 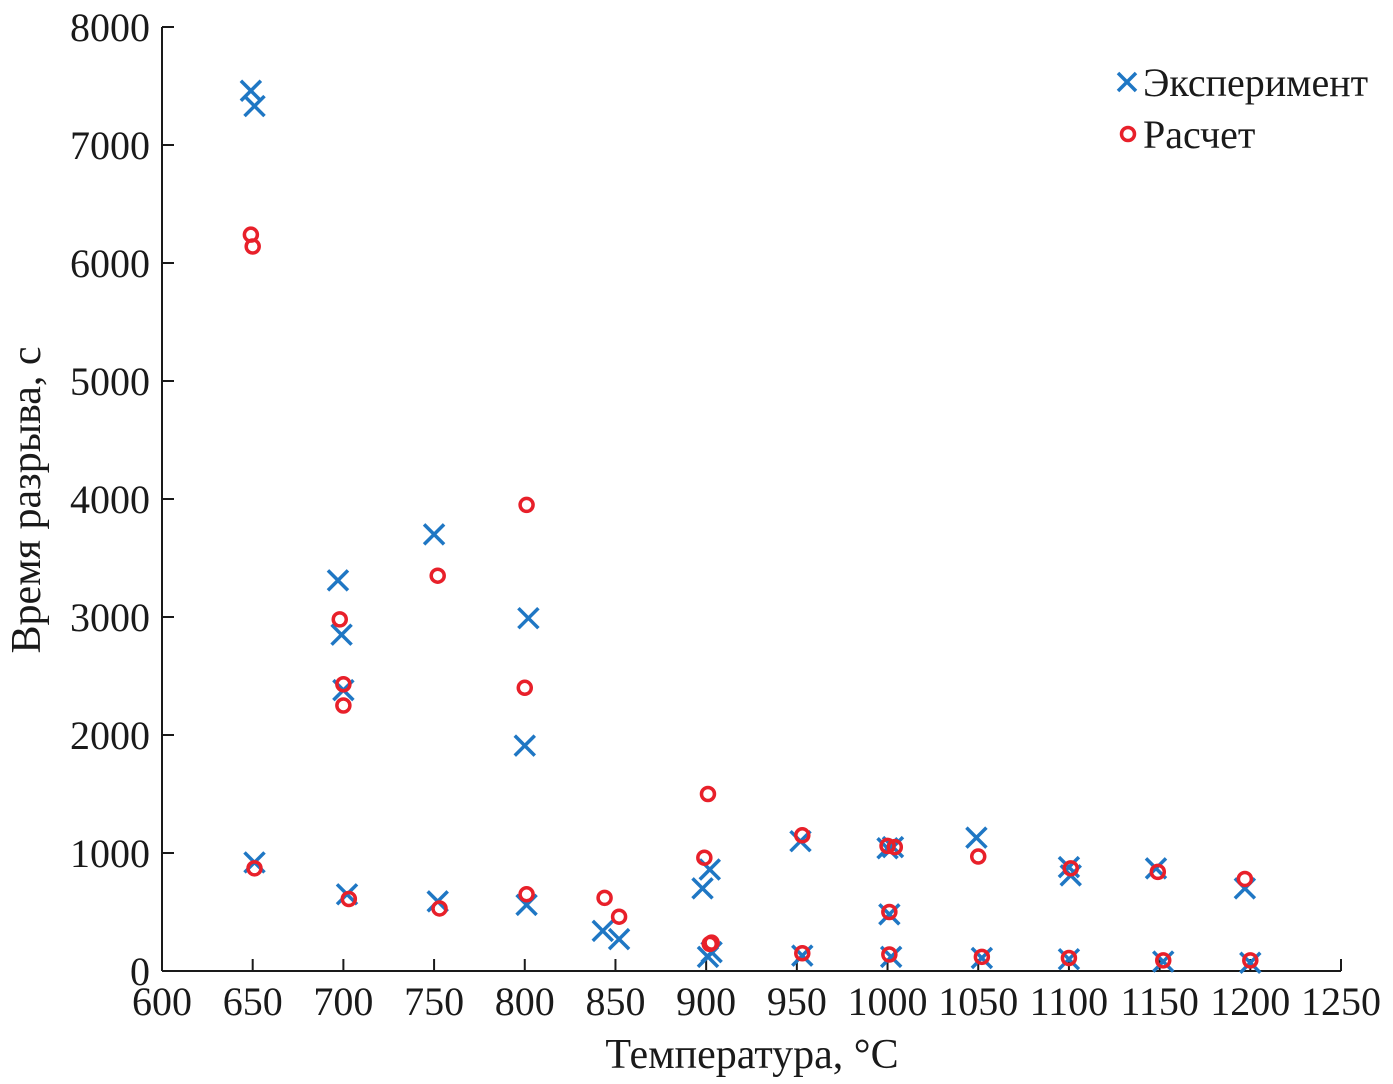 What do you see at coordinates (1069, 1001) in the screenshot?
I see `x-tick-label: 1100` at bounding box center [1069, 1001].